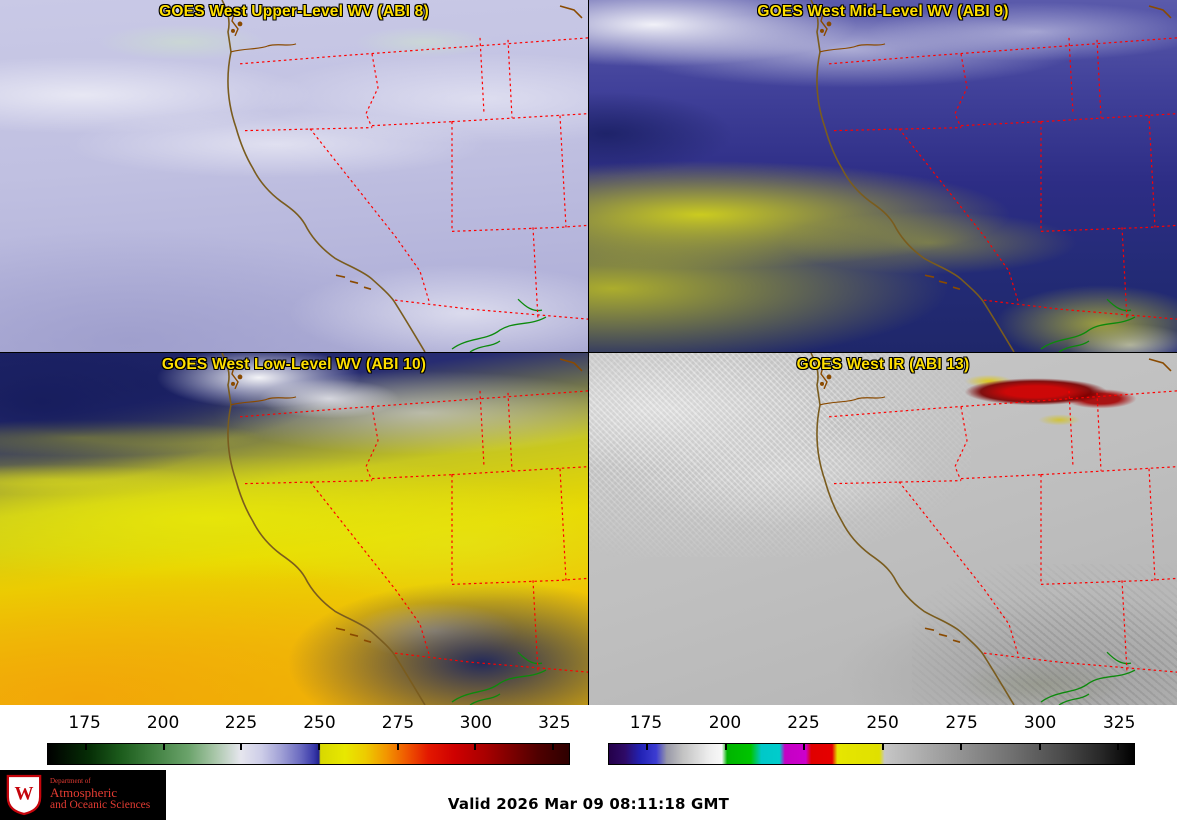 The height and width of the screenshot is (820, 1177). What do you see at coordinates (294, 11) in the screenshot?
I see `panel-title-upper-wv: GOES West Upper-Level WV (ABI 8)` at bounding box center [294, 11].